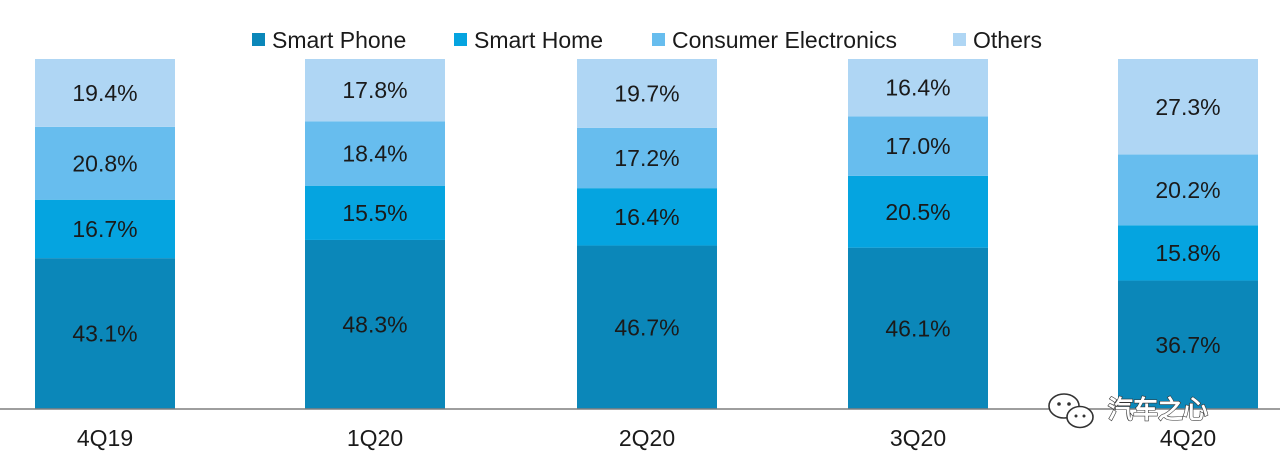 The width and height of the screenshot is (1280, 472). What do you see at coordinates (1158, 409) in the screenshot?
I see `watermark-text: 汽车之心` at bounding box center [1158, 409].